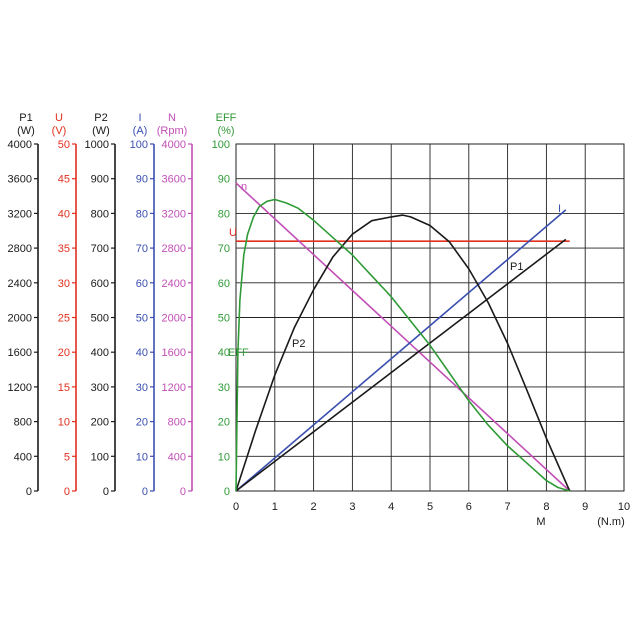 Image resolution: width=640 pixels, height=640 pixels. What do you see at coordinates (172, 131) in the screenshot?
I see `y-axis-unit: (Rpm)` at bounding box center [172, 131].